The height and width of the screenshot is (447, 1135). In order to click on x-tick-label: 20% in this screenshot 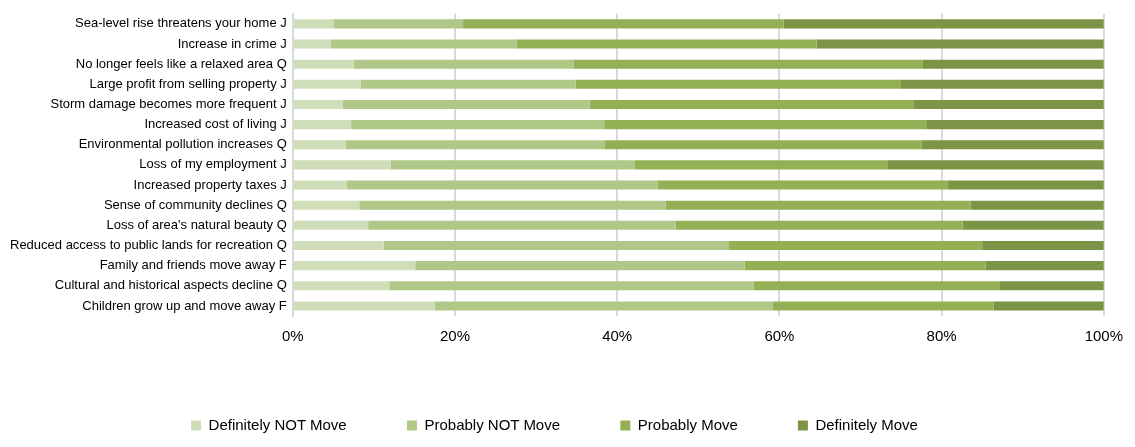, I will do `click(454, 336)`.